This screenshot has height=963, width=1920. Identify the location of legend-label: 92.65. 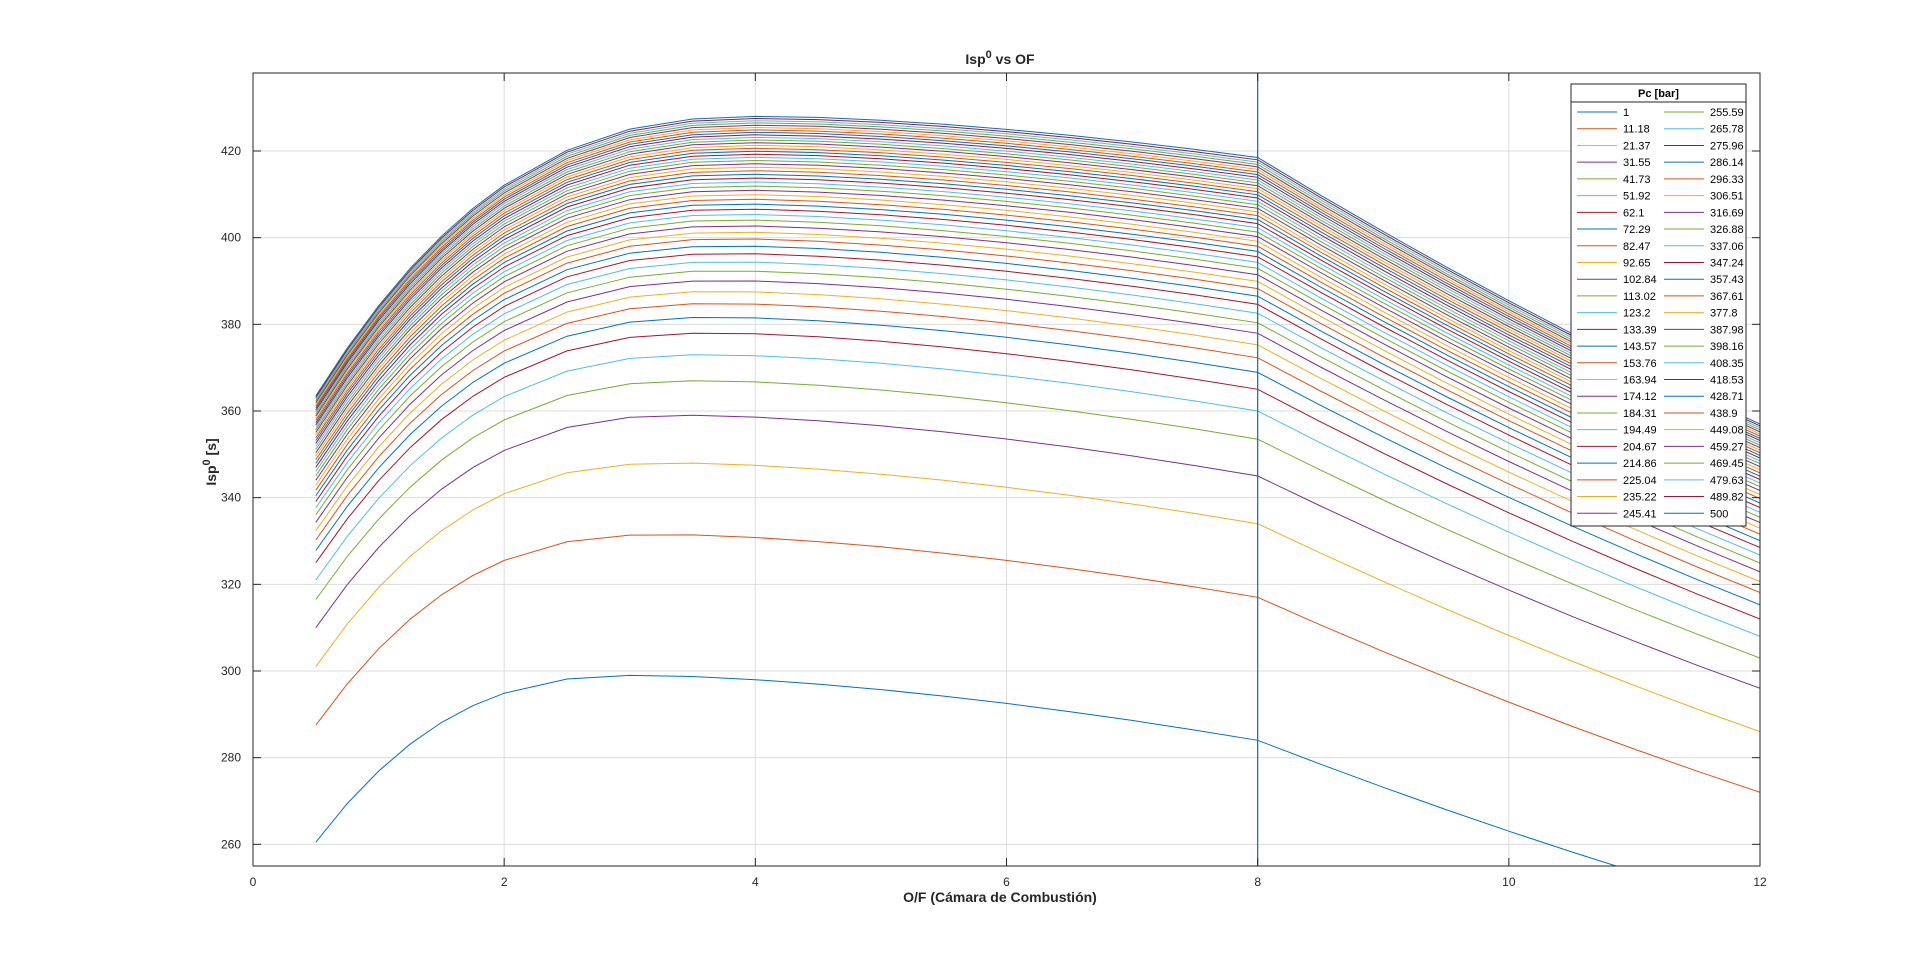
(1637, 263).